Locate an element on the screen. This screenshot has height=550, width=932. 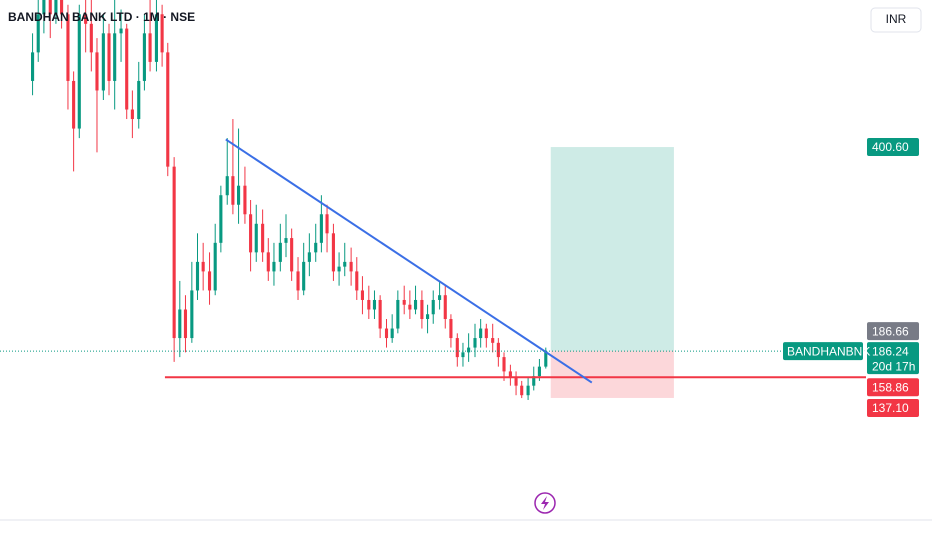
support-label-bg is located at coordinates (893, 387).